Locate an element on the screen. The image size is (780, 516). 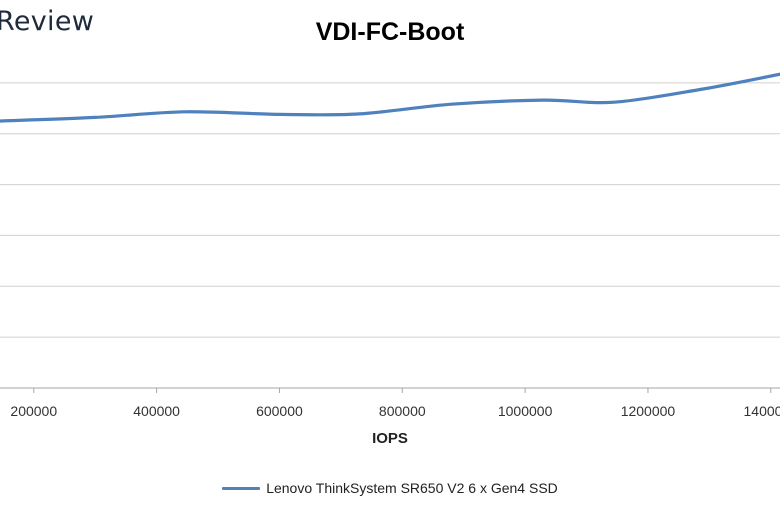
series-layer is located at coordinates (390, 97).